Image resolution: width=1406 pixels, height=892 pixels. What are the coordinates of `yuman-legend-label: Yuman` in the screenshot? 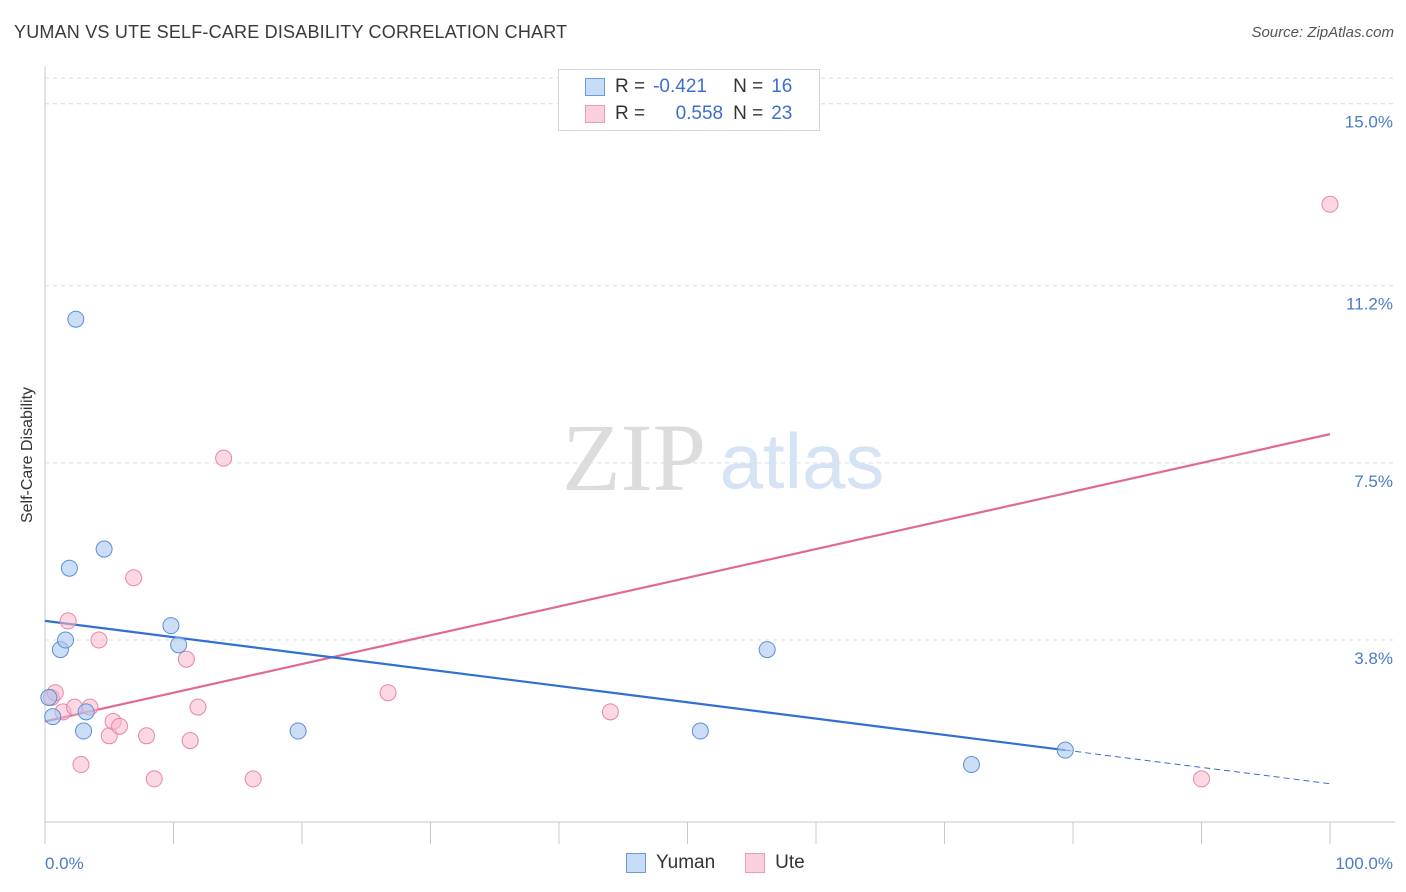 It's located at (686, 862).